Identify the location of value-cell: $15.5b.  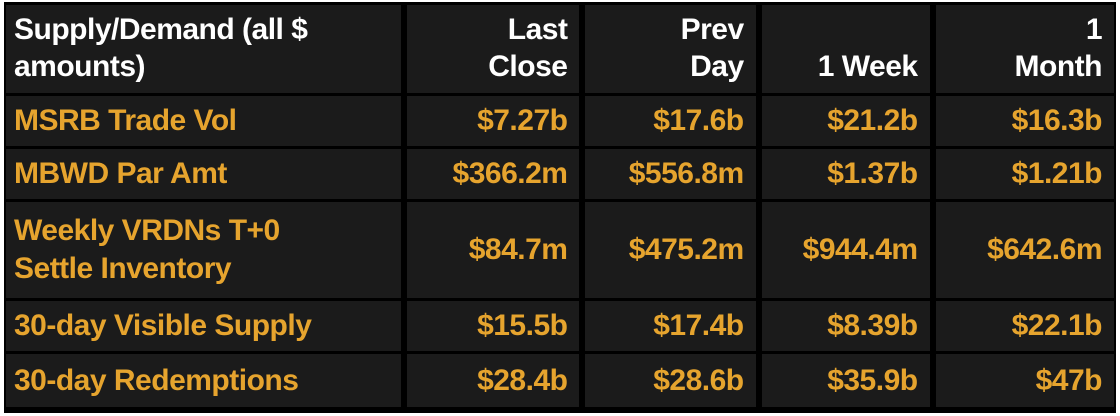
(496, 327).